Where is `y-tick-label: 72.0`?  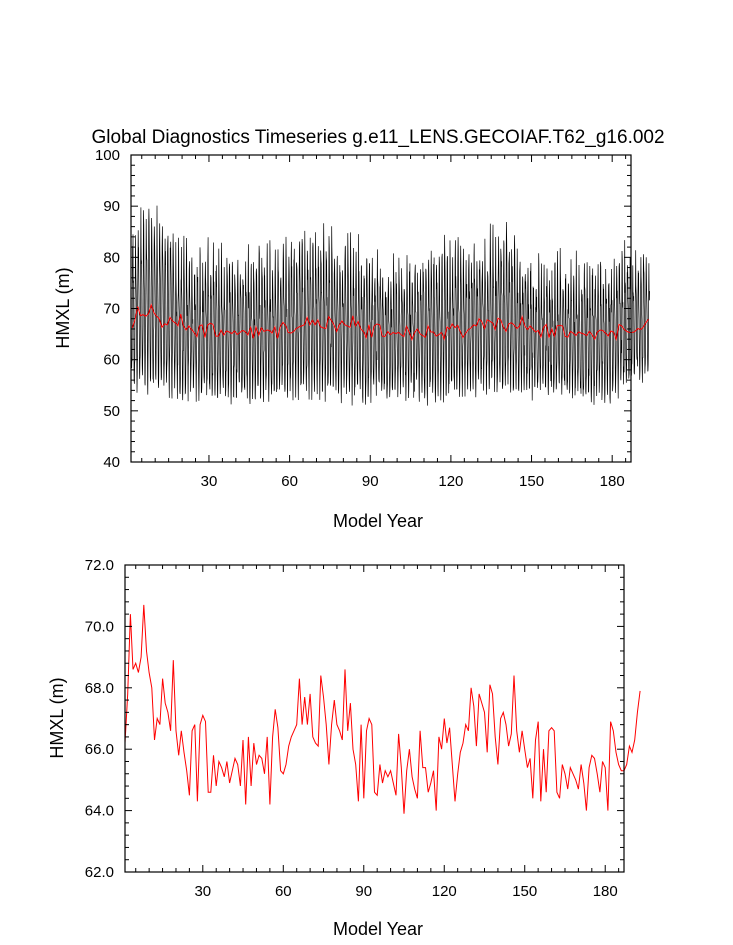
y-tick-label: 72.0 is located at coordinates (99, 565).